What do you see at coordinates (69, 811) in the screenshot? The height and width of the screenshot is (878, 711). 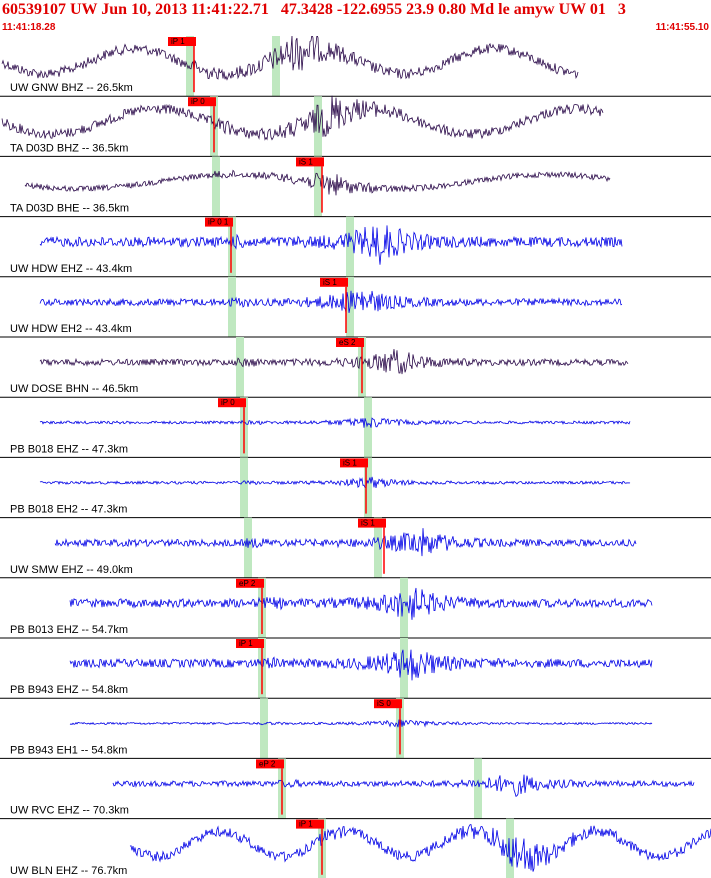 I see `station-label: UW RVC EHZ -- 70.3km` at bounding box center [69, 811].